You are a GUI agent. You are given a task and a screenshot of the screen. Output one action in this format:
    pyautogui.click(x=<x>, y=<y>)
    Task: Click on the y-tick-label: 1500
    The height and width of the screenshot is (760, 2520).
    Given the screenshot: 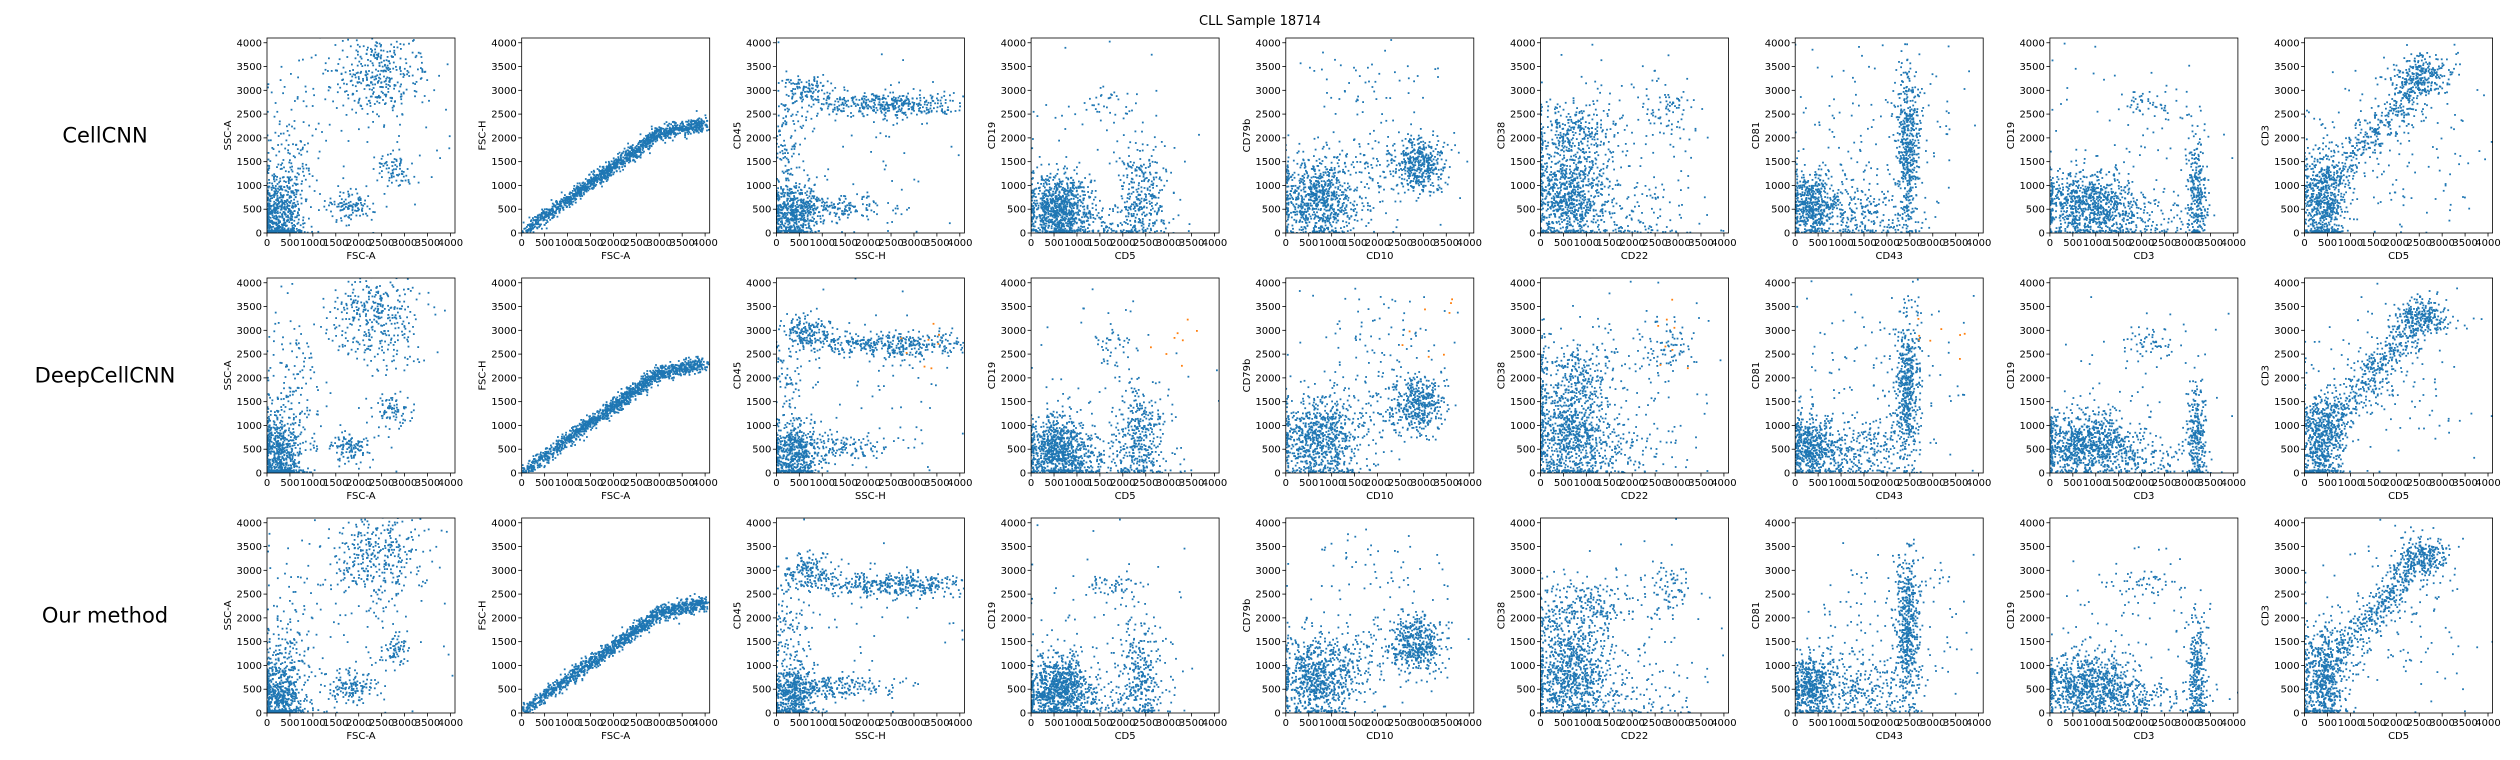 What is the action you would take?
    pyautogui.click(x=503, y=162)
    